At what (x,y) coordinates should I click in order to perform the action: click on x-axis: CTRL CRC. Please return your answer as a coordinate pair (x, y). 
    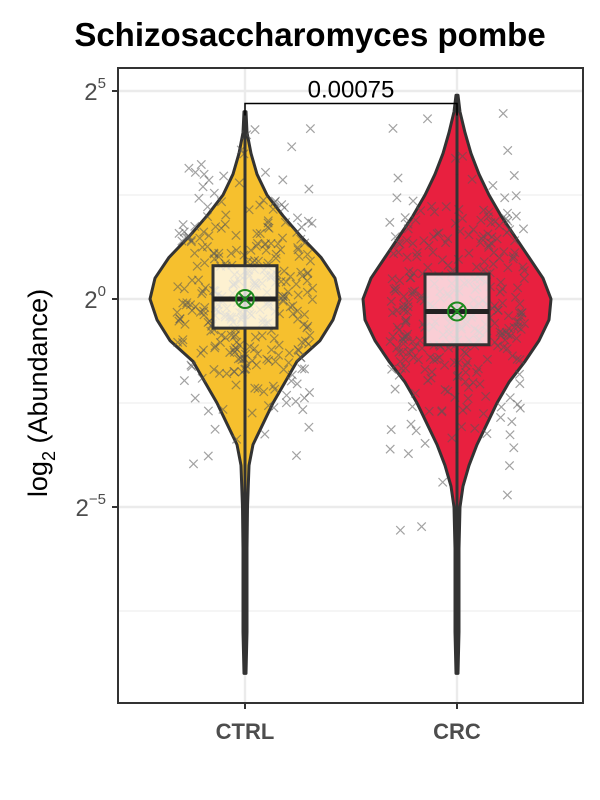
    Looking at the image, I should click on (348, 723).